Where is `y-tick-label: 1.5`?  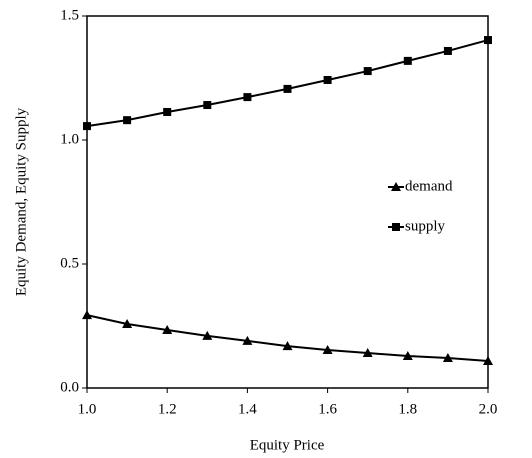
y-tick-label: 1.5 is located at coordinates (69, 15).